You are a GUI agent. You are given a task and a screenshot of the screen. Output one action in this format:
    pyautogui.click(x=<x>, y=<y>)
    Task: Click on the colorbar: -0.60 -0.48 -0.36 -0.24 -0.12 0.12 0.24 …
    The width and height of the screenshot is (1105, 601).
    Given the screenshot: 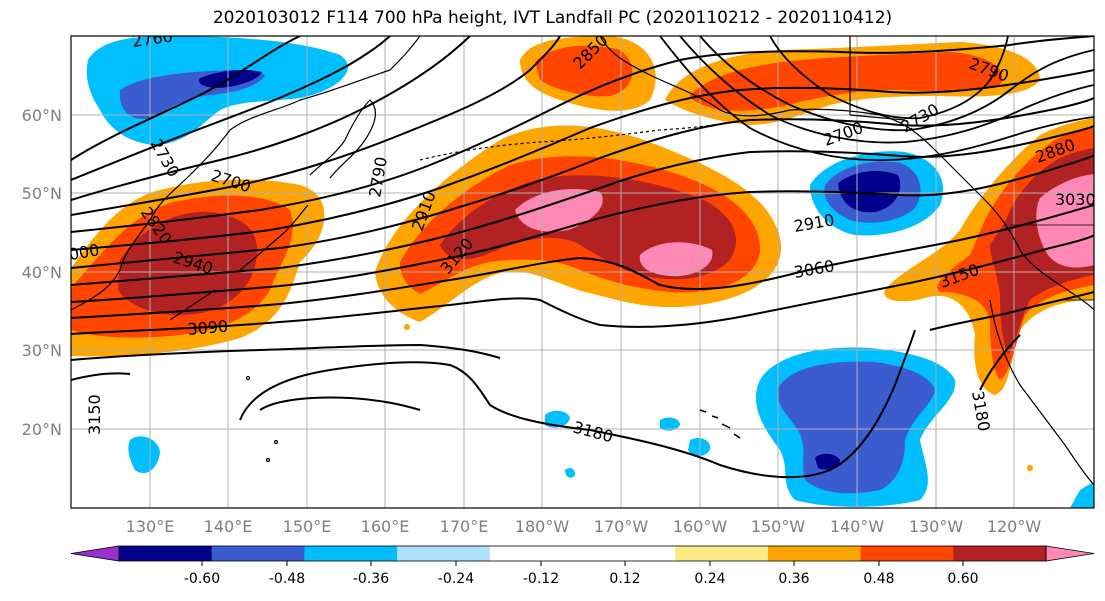 What is the action you would take?
    pyautogui.click(x=582, y=566)
    